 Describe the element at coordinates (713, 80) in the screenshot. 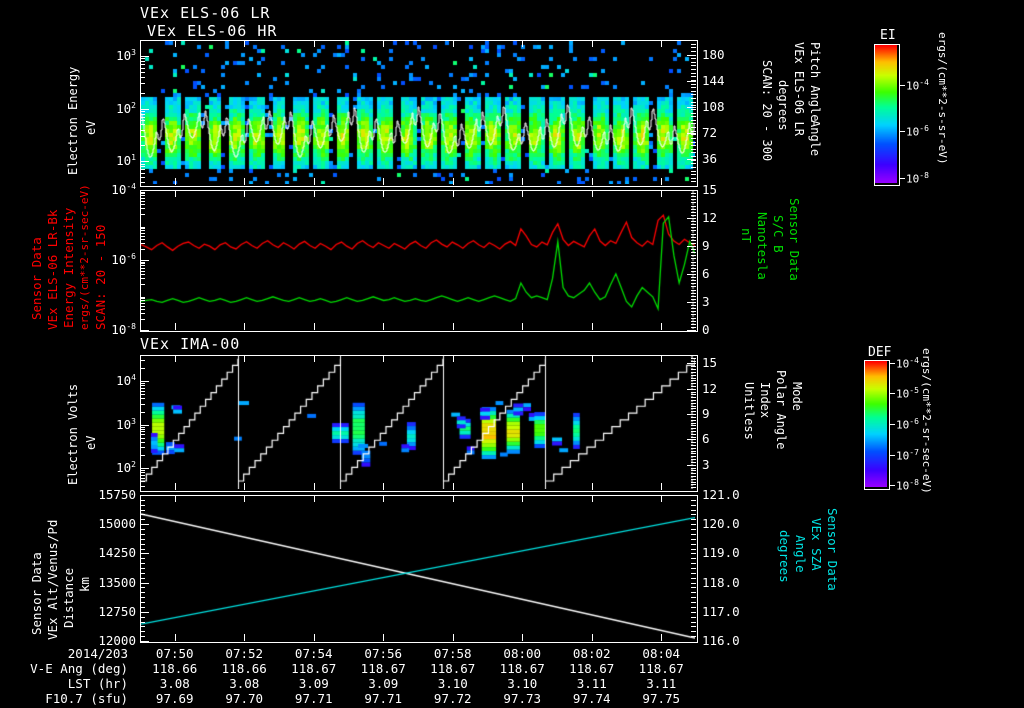

I see `axis-tick-label: 144` at that location.